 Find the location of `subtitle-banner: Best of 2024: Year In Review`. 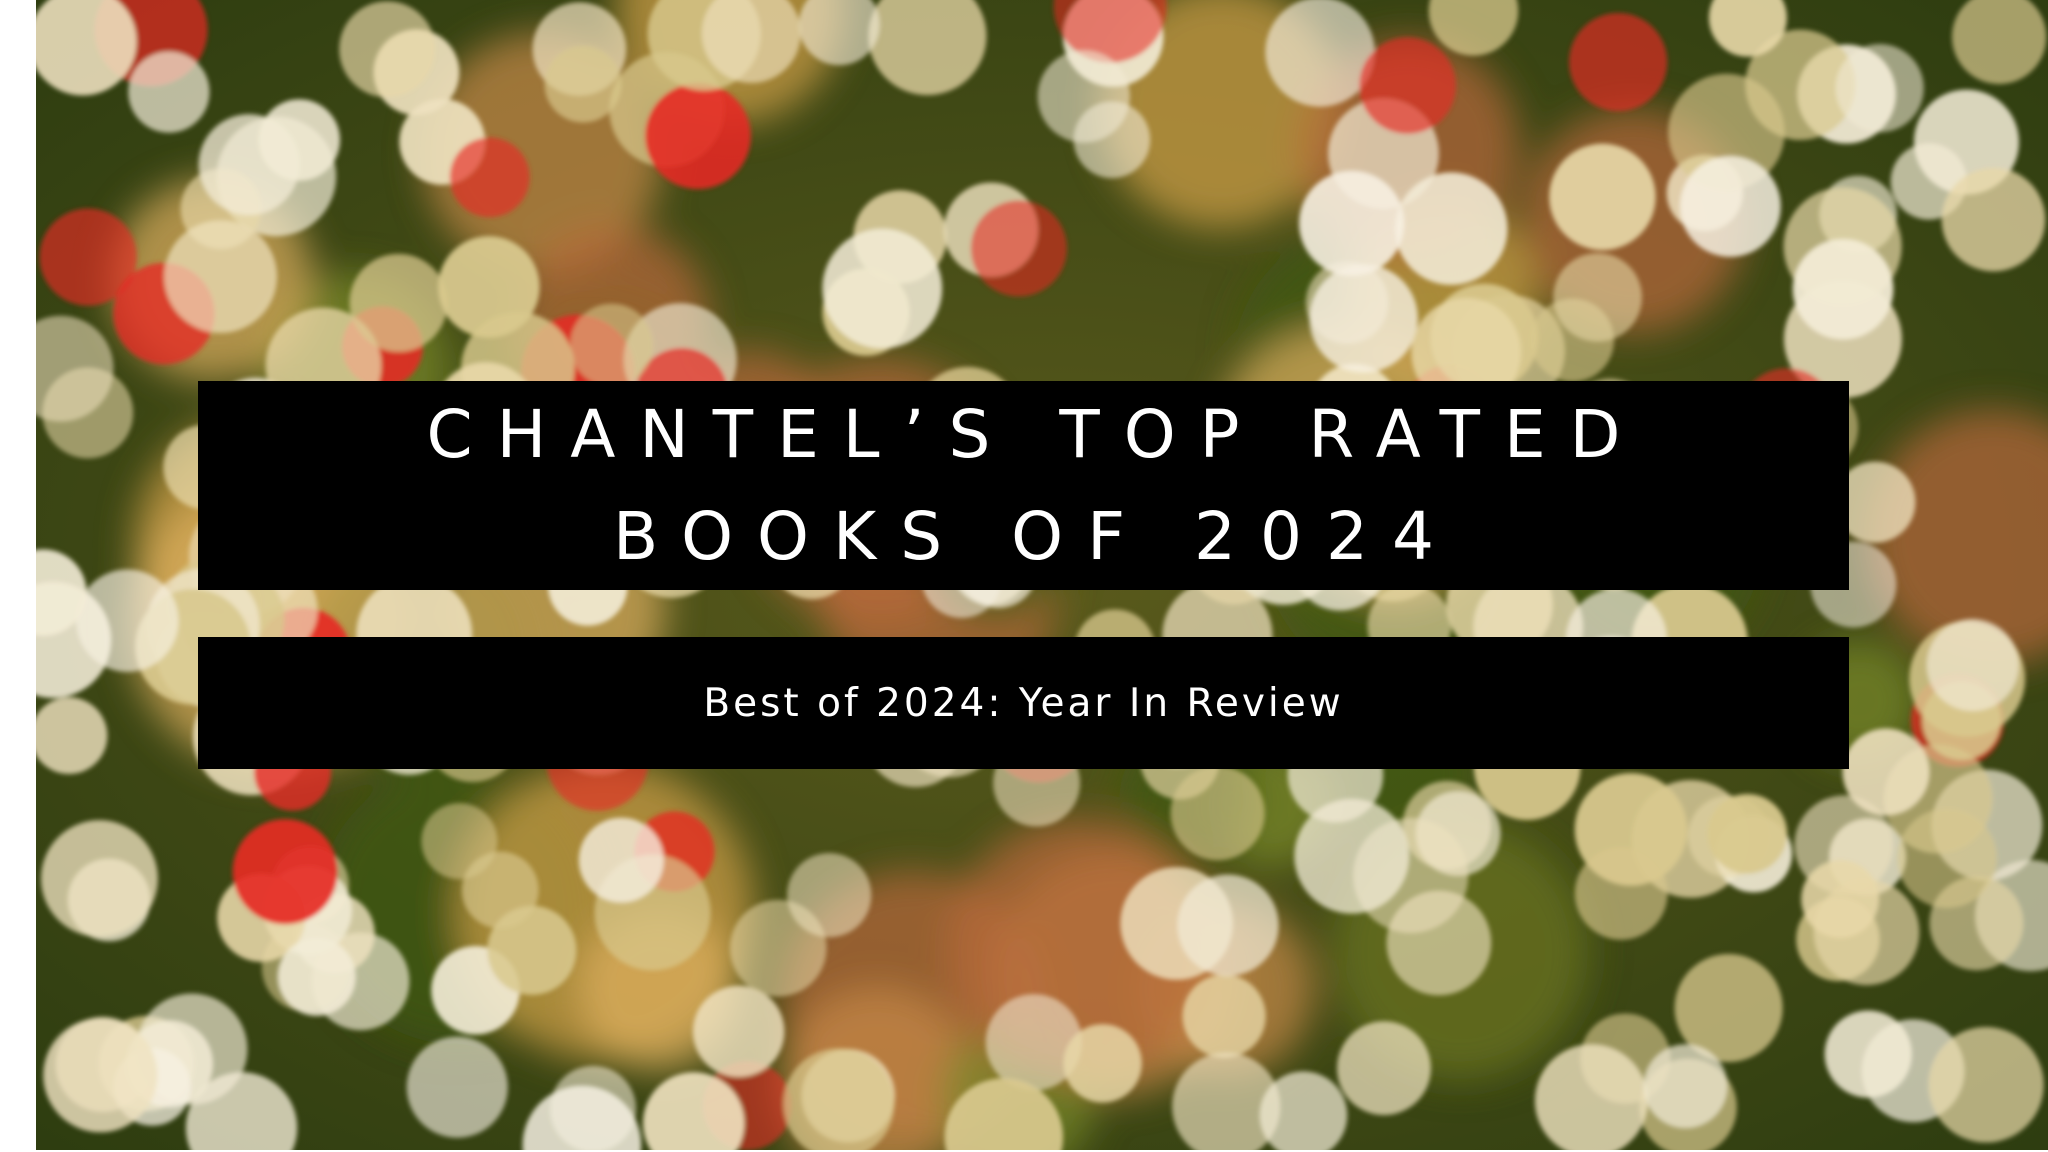

subtitle-banner: Best of 2024: Year In Review is located at coordinates (1023, 703).